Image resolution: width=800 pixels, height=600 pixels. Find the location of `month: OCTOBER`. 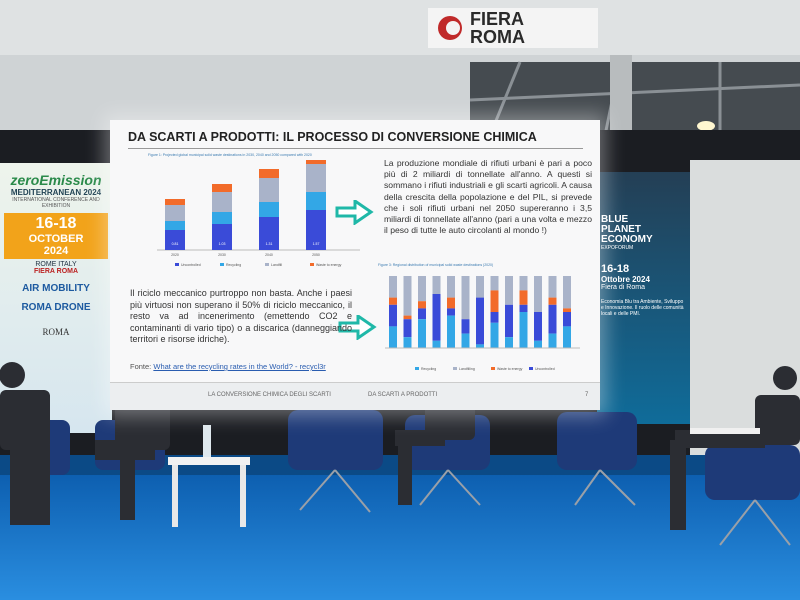

month: OCTOBER is located at coordinates (56, 239).